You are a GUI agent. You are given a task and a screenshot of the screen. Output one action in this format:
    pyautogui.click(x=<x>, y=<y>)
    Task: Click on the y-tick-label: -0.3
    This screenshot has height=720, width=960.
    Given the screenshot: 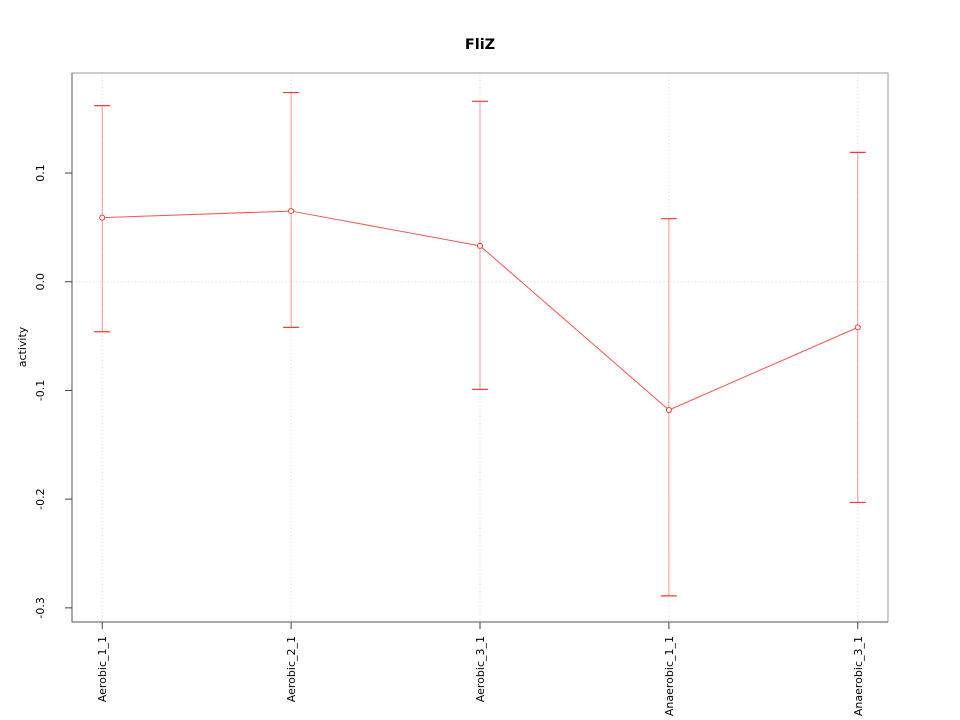 What is the action you would take?
    pyautogui.click(x=40, y=607)
    